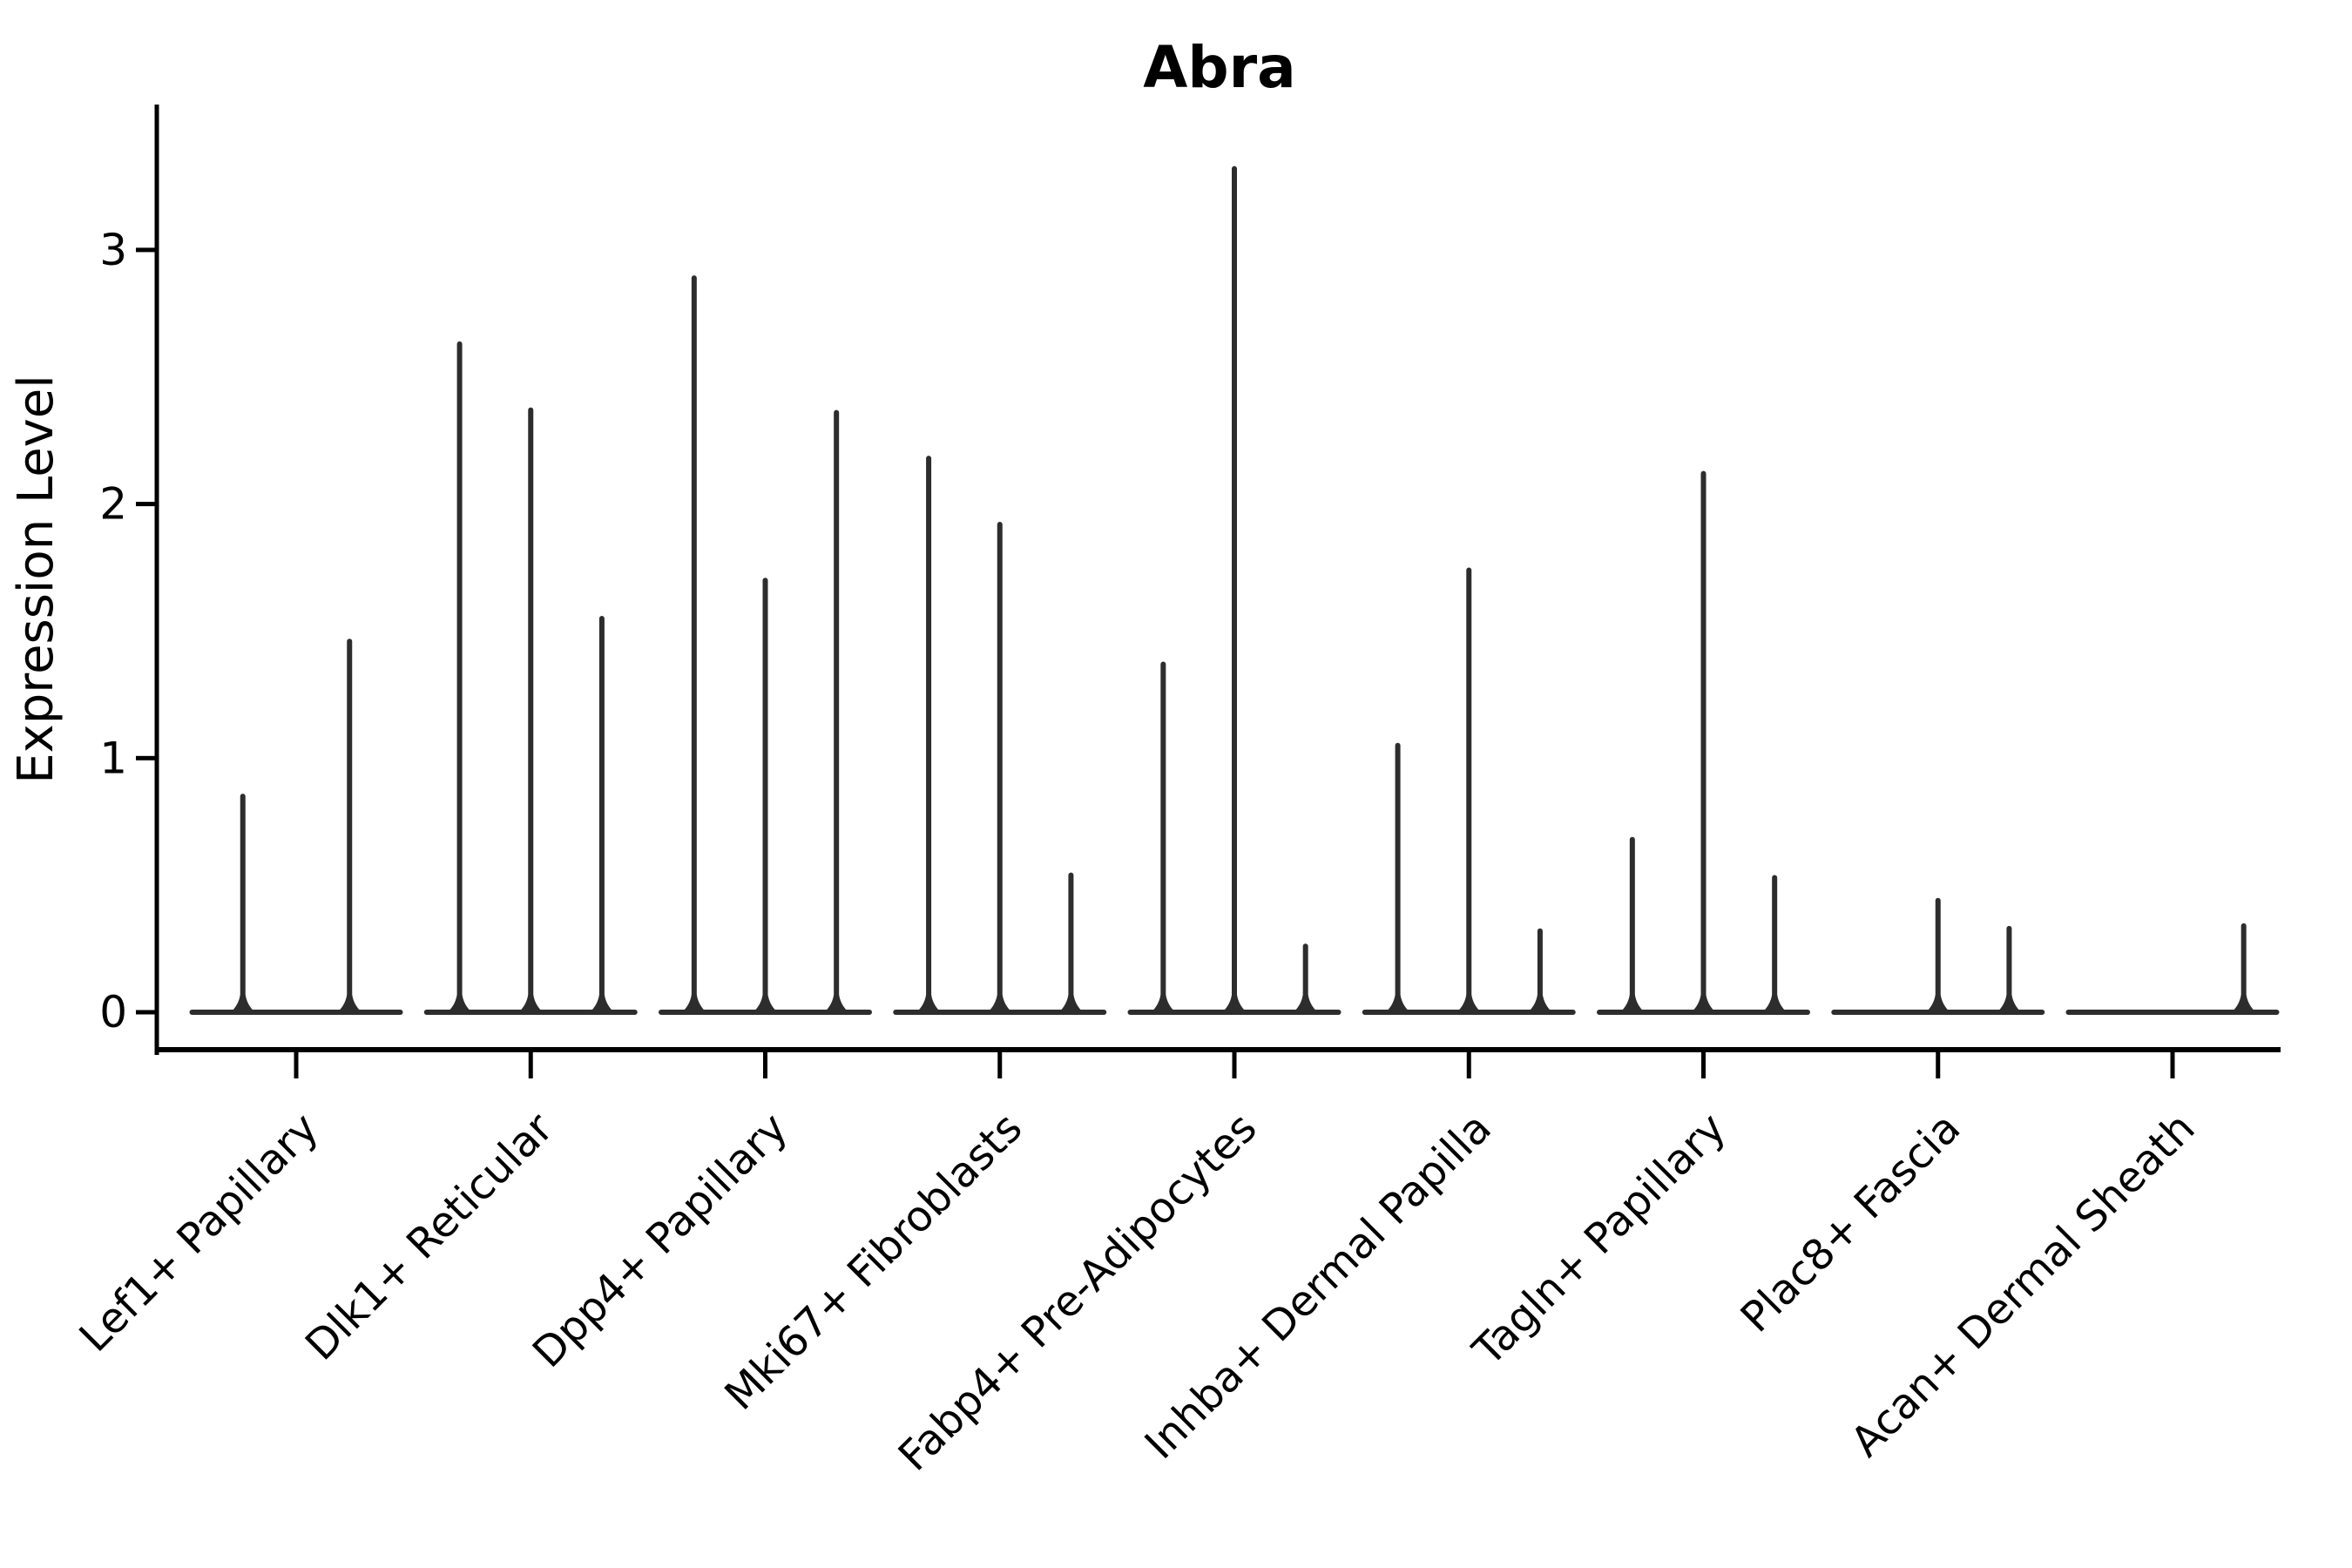 The image size is (2352, 1568). What do you see at coordinates (113, 758) in the screenshot?
I see `y-tick-label: 1` at bounding box center [113, 758].